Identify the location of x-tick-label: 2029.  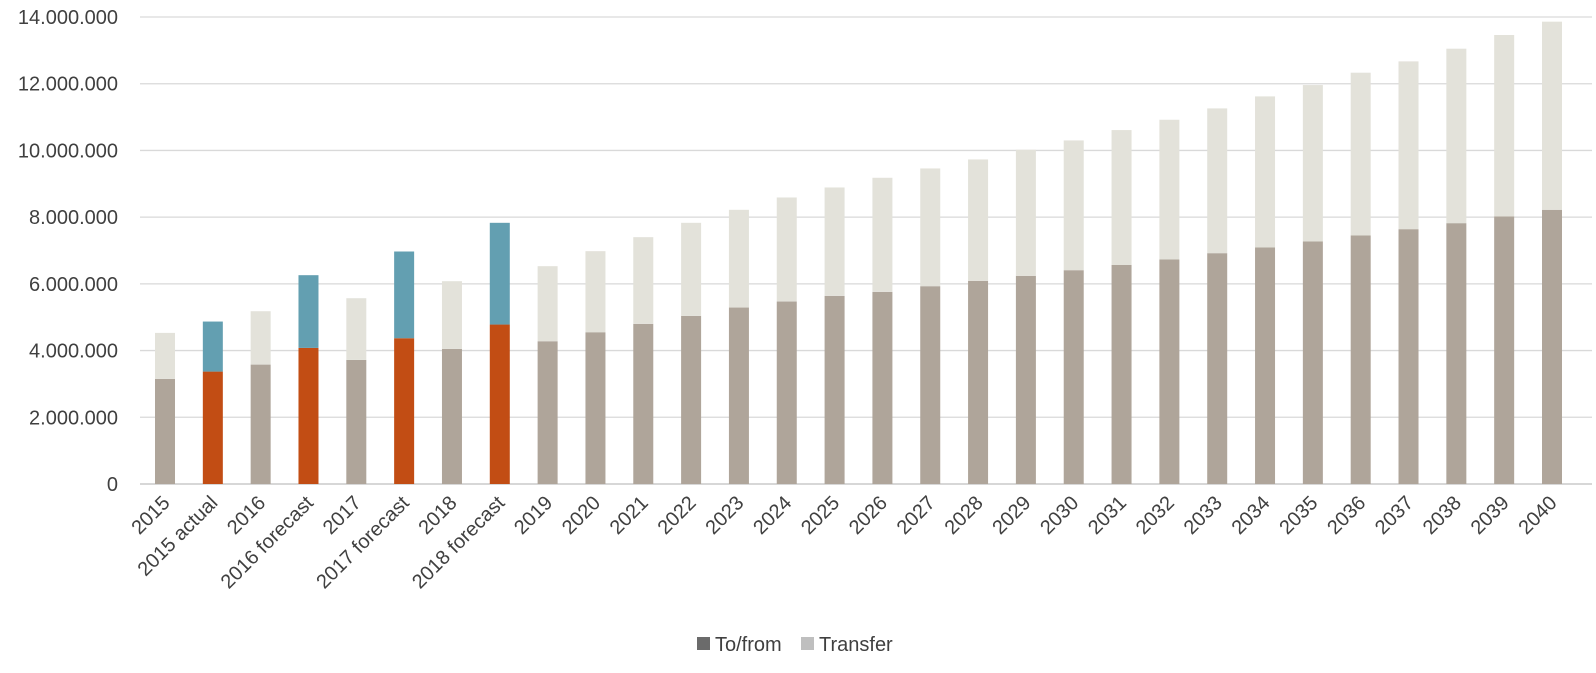
(1011, 515).